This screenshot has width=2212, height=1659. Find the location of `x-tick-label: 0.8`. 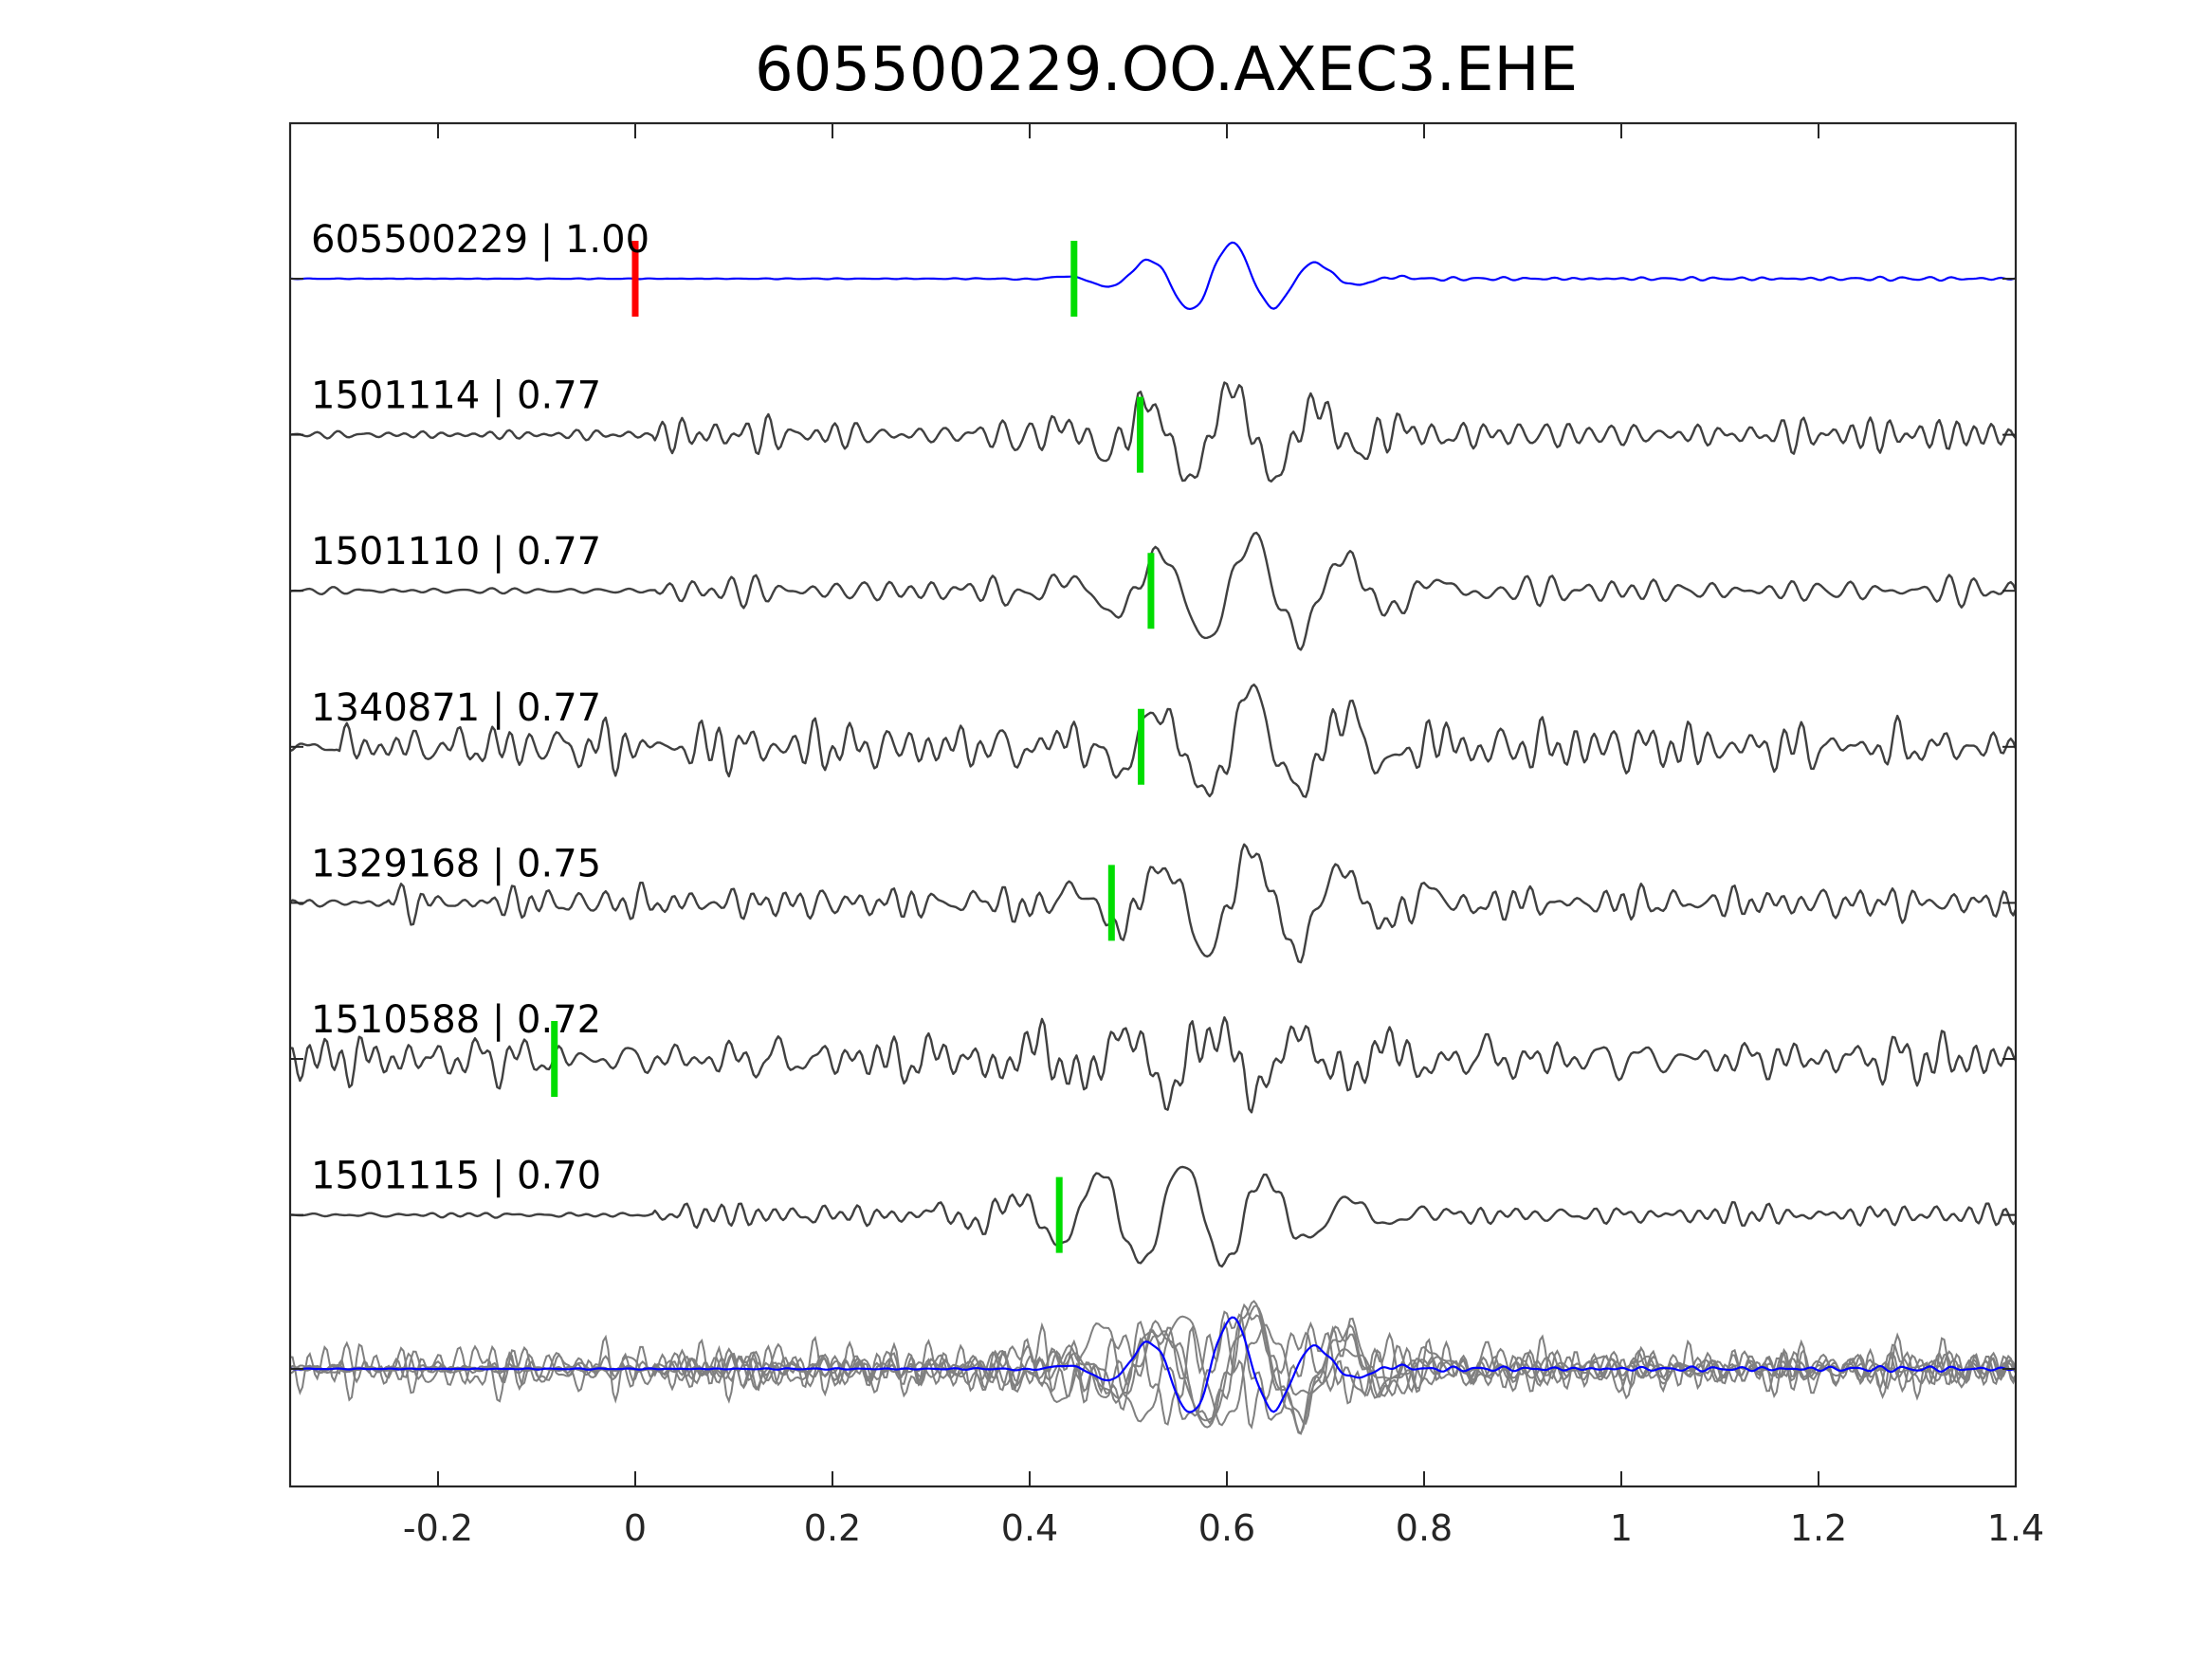

x-tick-label: 0.8 is located at coordinates (1424, 1528).